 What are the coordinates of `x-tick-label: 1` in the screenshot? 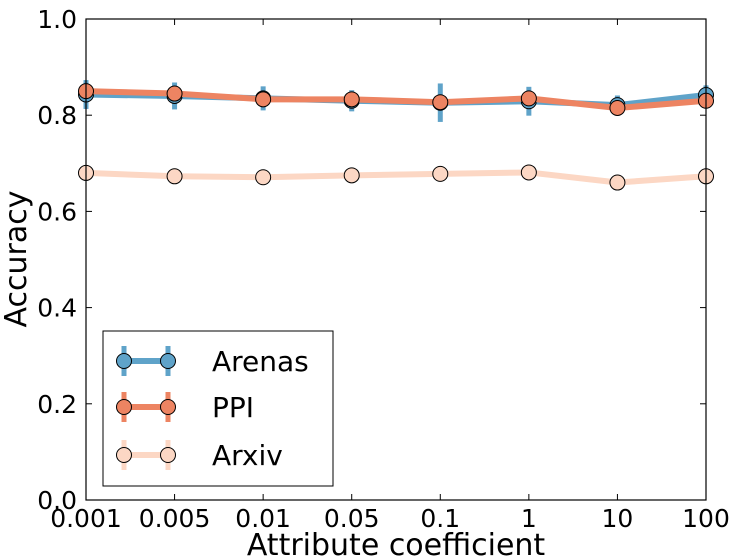 It's located at (529, 518).